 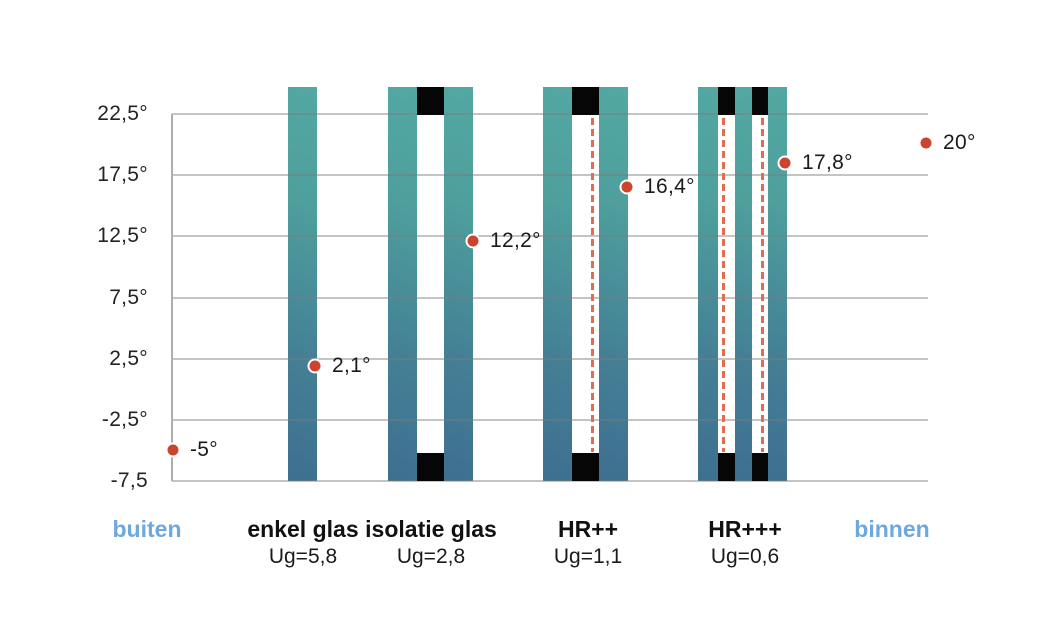 I want to click on y-tick-label: 12,5°, so click(x=122, y=236).